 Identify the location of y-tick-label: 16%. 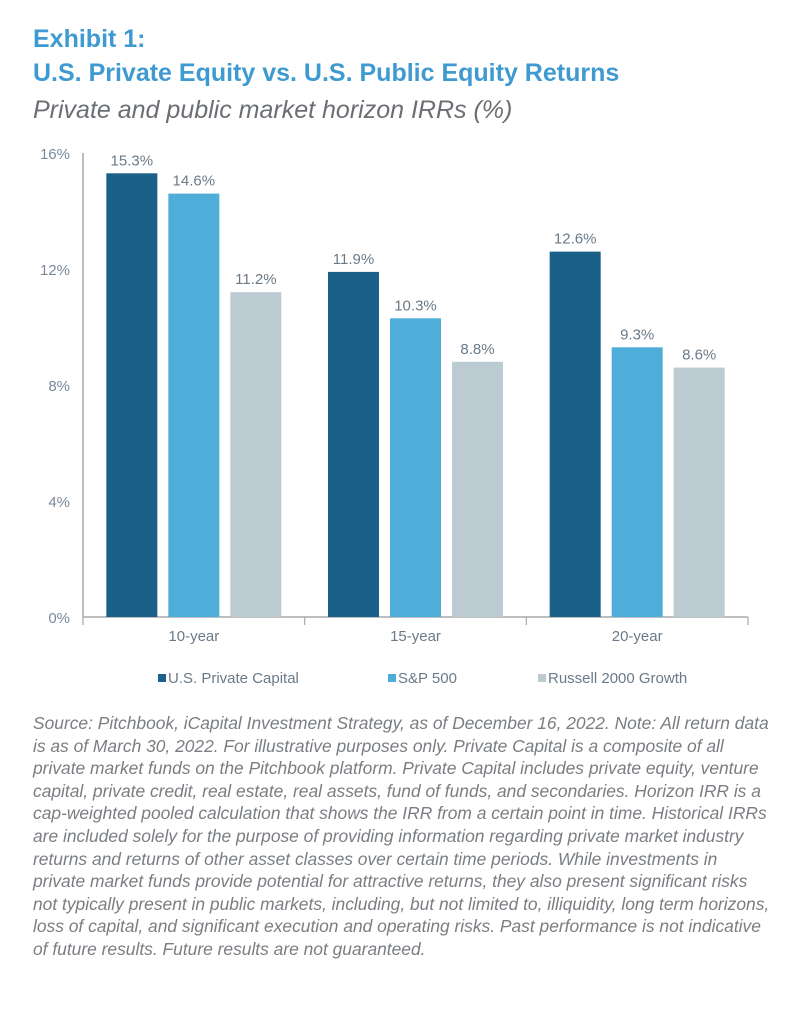
(55, 154).